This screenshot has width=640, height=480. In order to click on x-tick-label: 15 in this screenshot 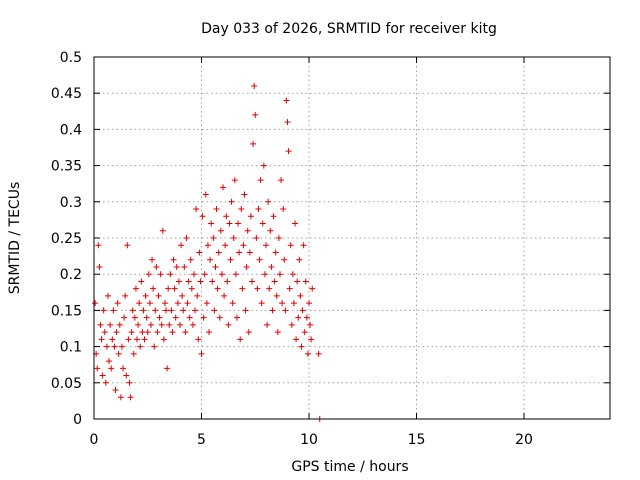, I will do `click(417, 440)`.